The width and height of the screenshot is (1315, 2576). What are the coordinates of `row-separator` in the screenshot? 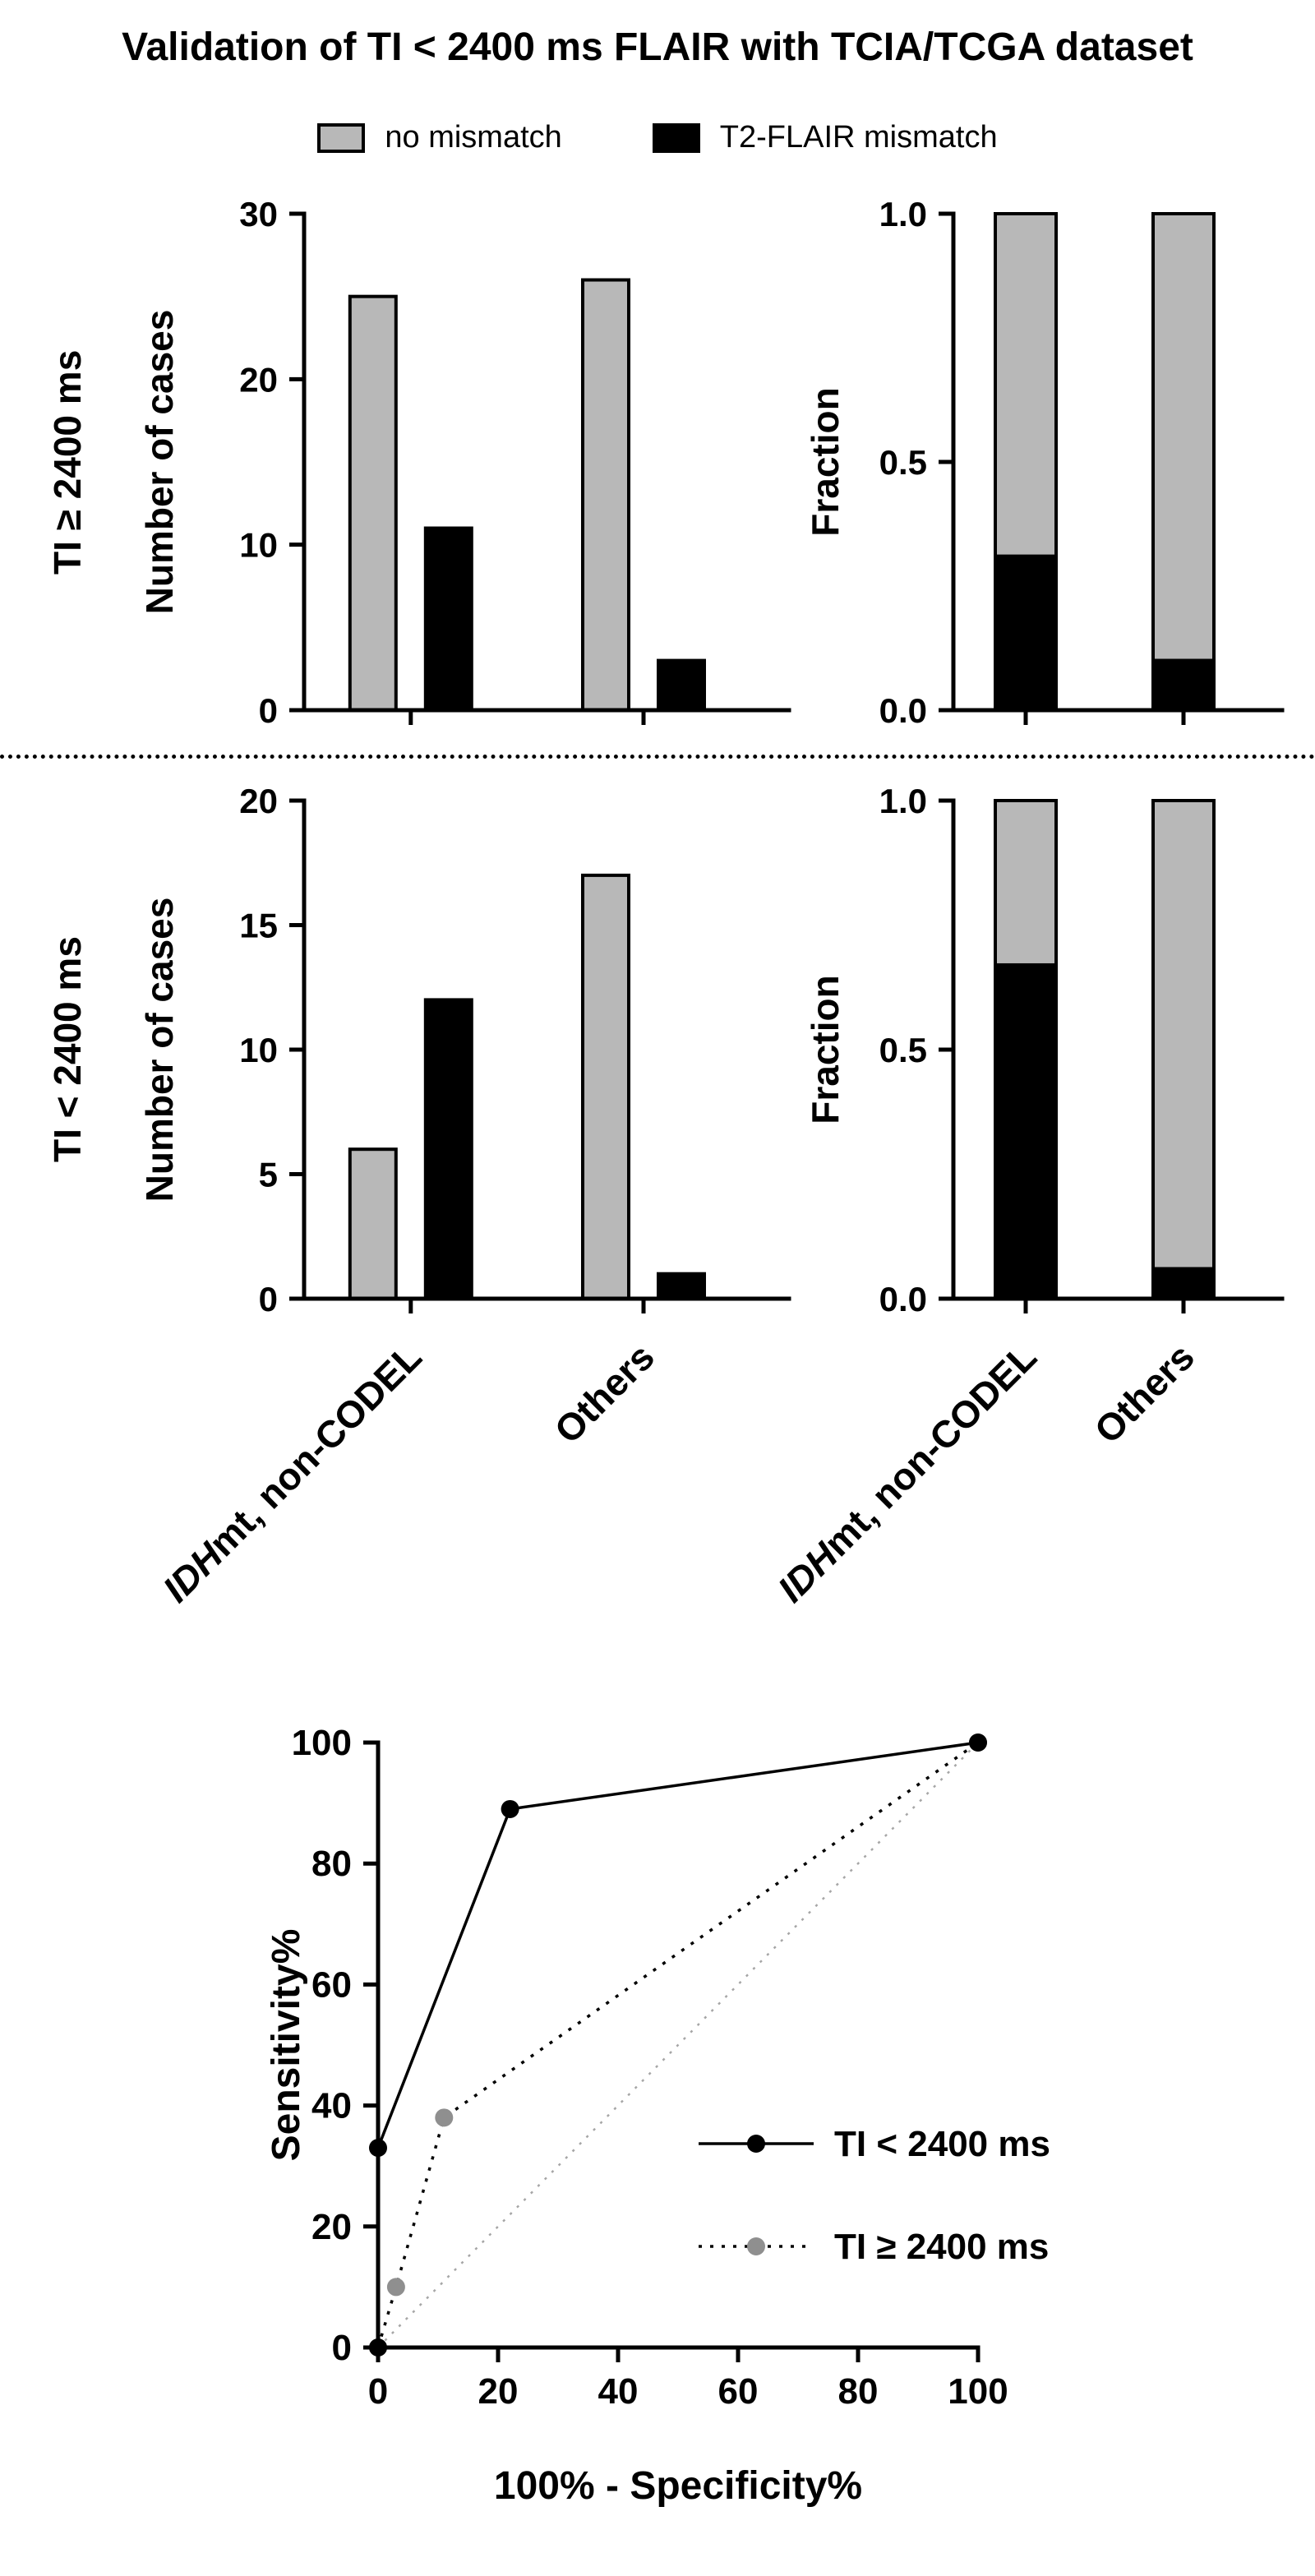 It's located at (657, 757).